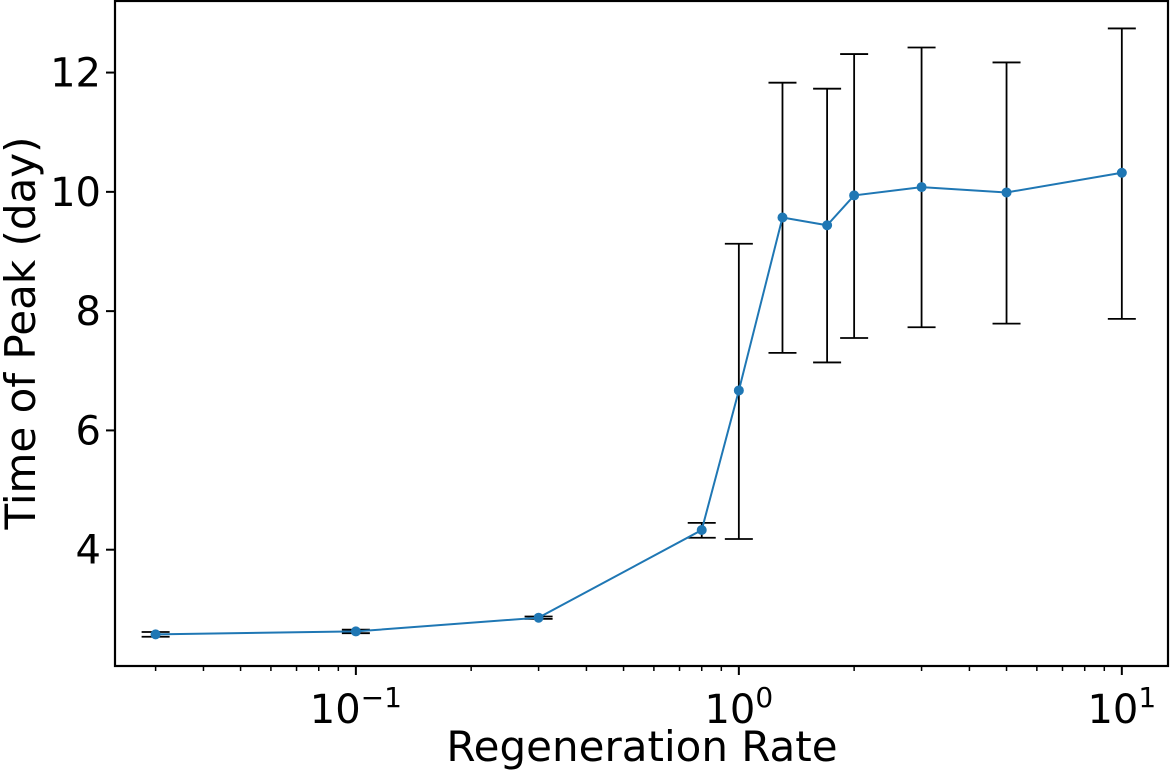  What do you see at coordinates (22, 333) in the screenshot?
I see `y-axis-label: Time of Peak (day)` at bounding box center [22, 333].